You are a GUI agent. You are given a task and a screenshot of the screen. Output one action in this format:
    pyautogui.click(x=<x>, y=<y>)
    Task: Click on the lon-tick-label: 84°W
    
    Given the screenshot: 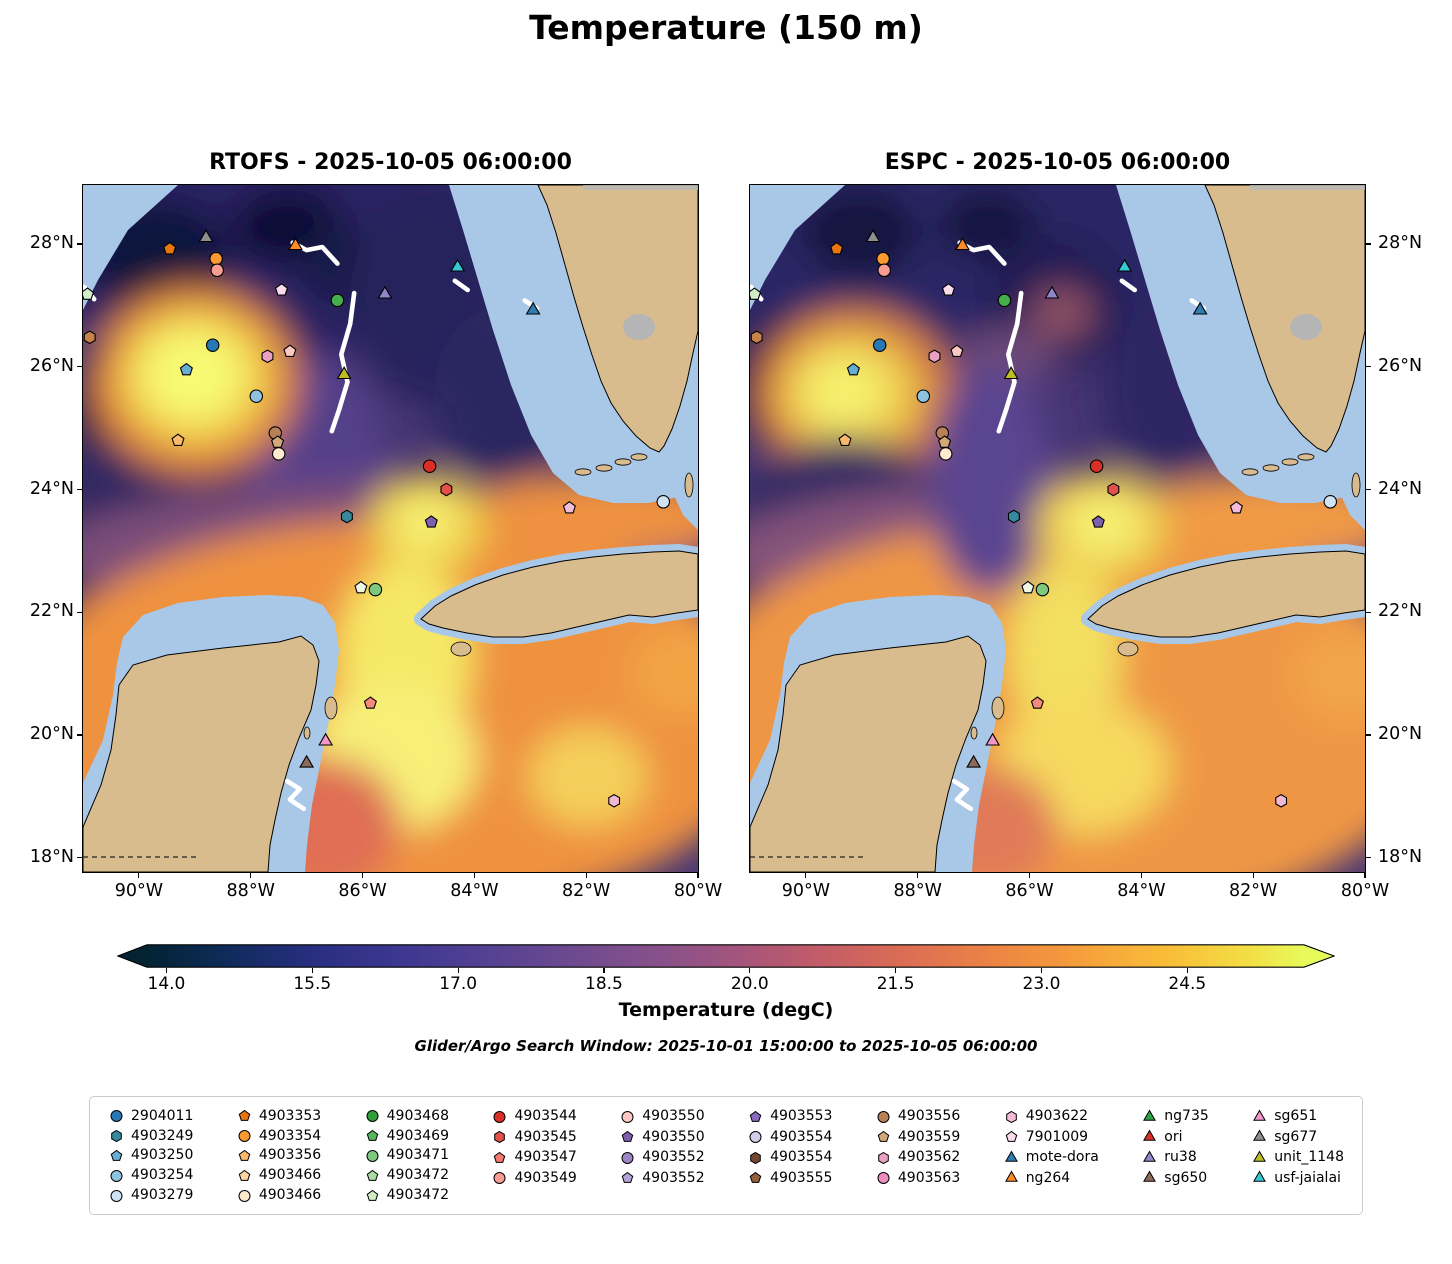 What is the action you would take?
    pyautogui.click(x=1141, y=891)
    